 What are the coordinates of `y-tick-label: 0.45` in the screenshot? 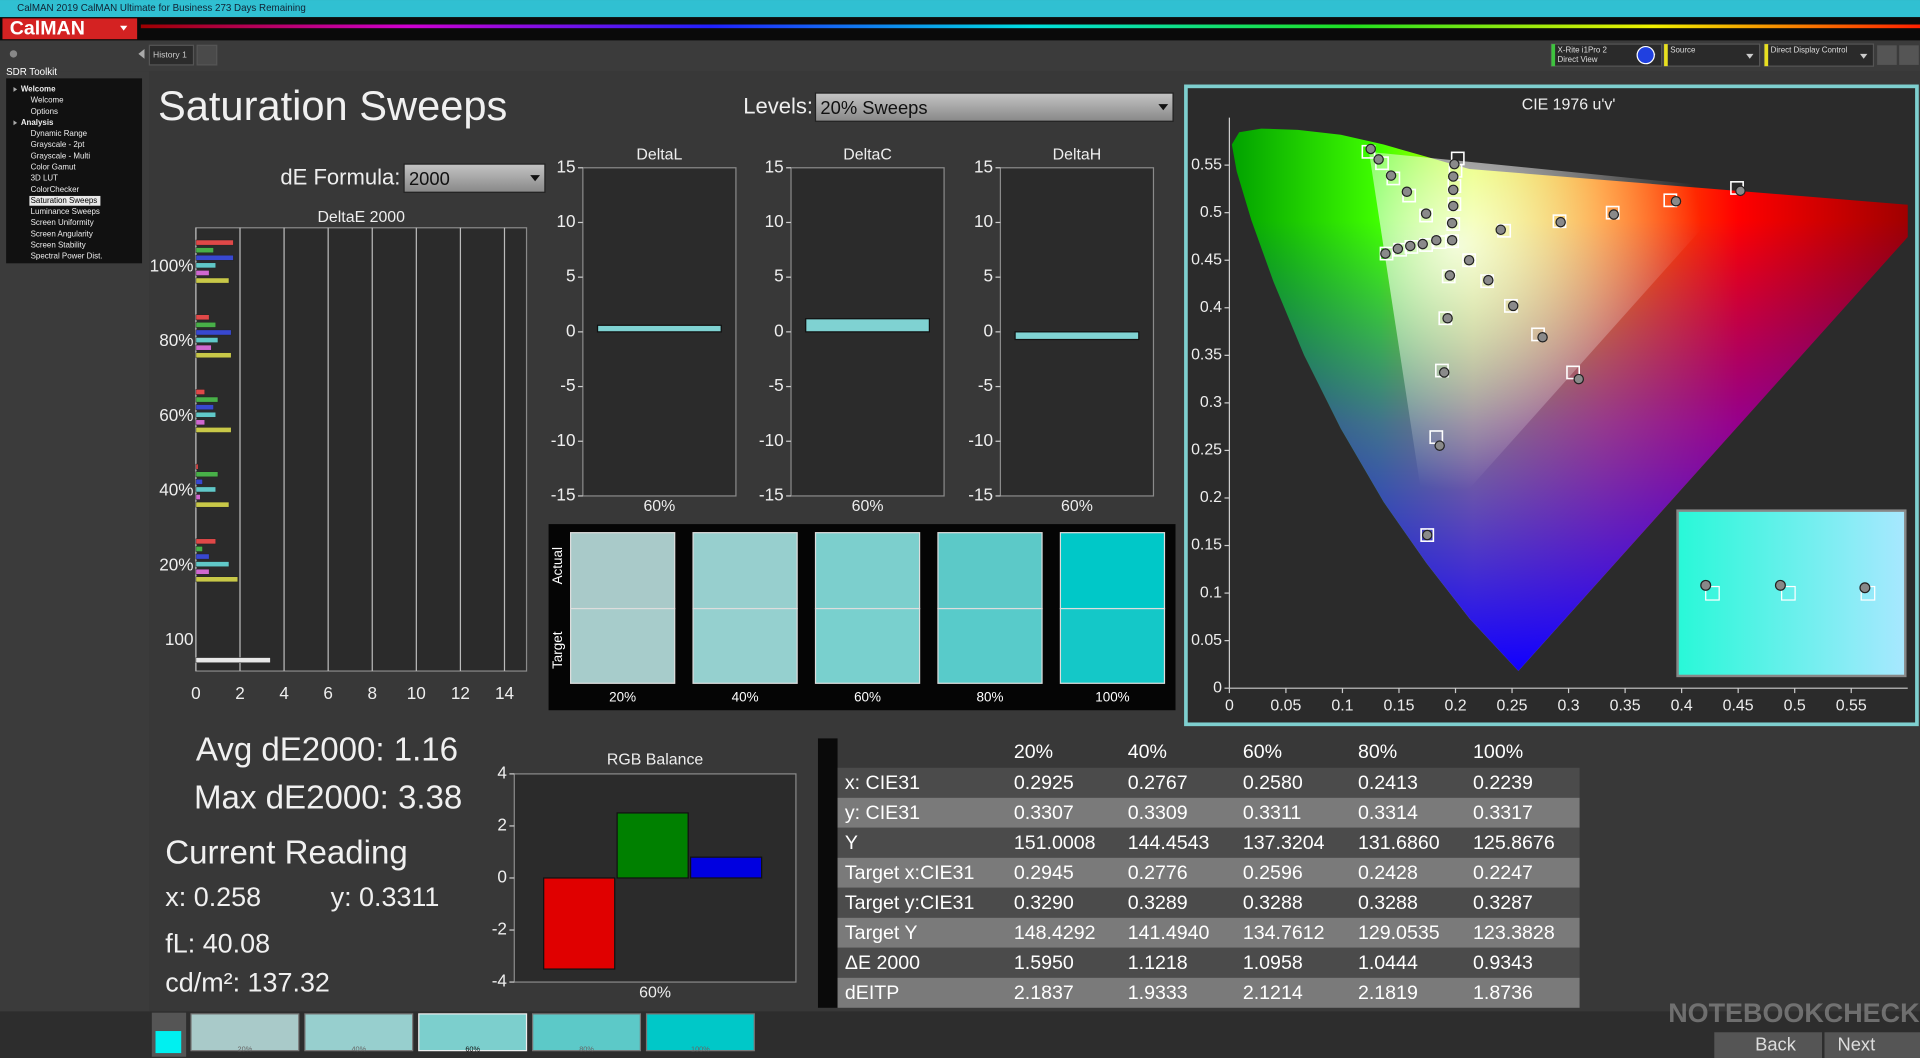 It's located at (1206, 259).